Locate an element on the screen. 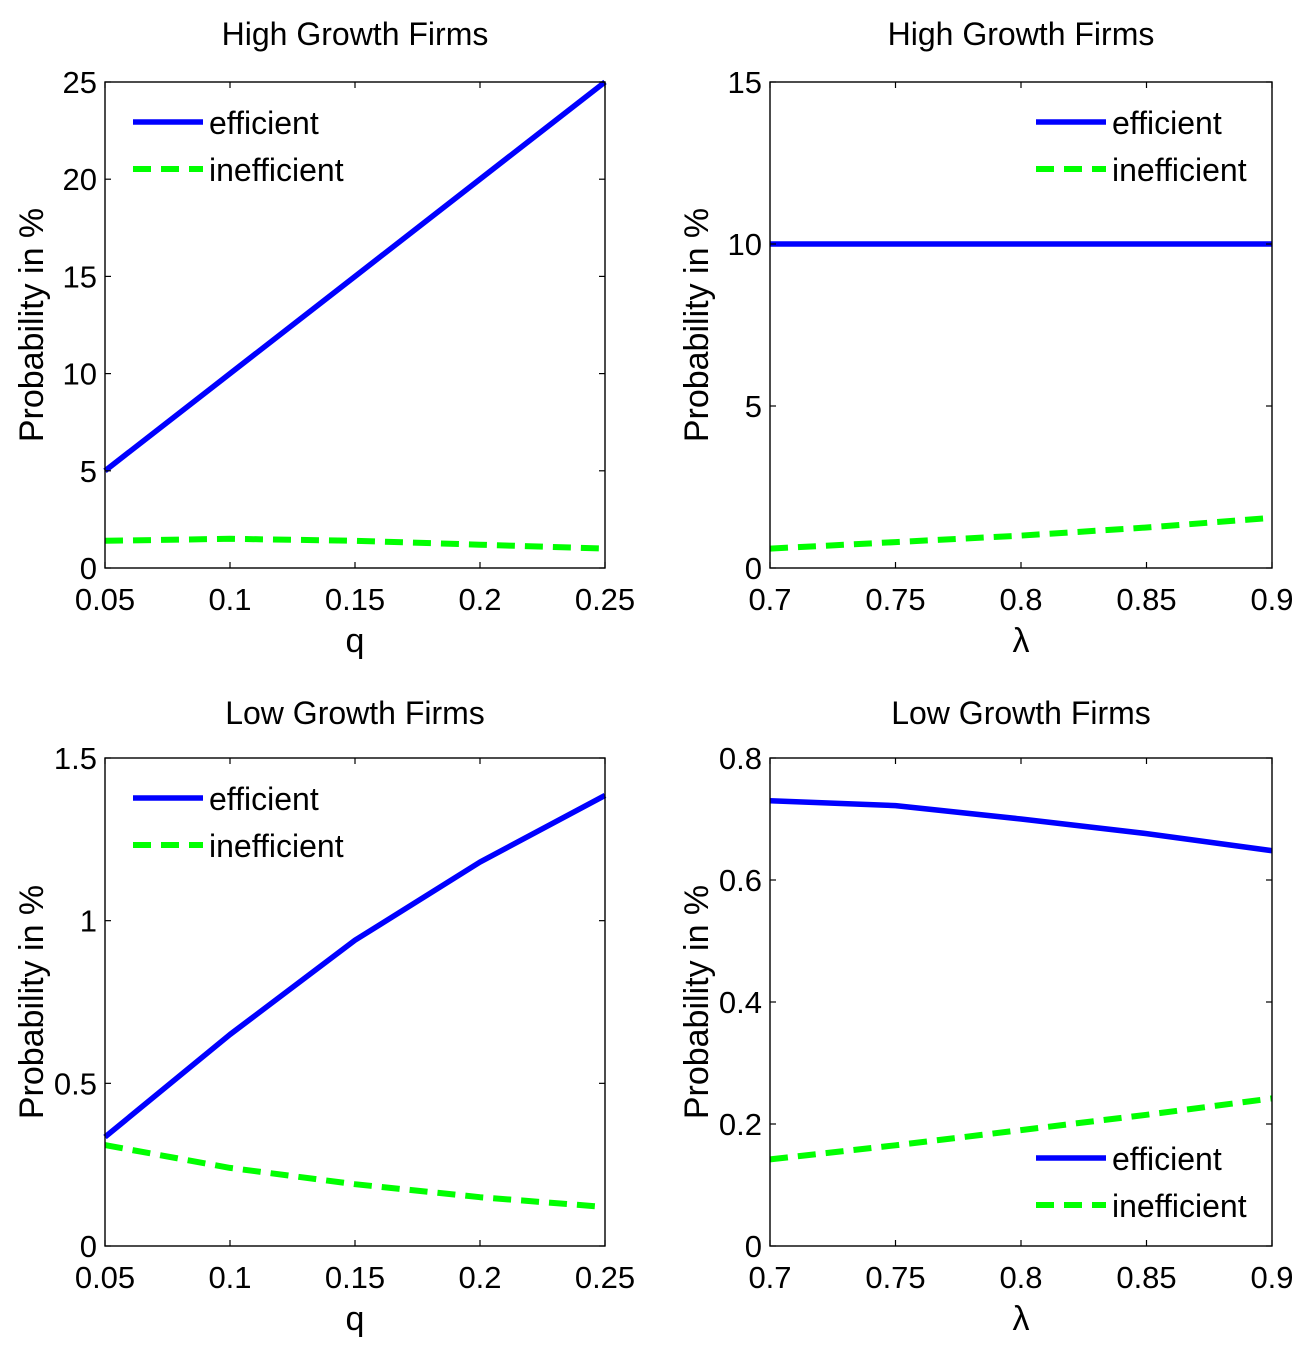 The height and width of the screenshot is (1345, 1299). y-tick-label: 0.8 is located at coordinates (740, 758).